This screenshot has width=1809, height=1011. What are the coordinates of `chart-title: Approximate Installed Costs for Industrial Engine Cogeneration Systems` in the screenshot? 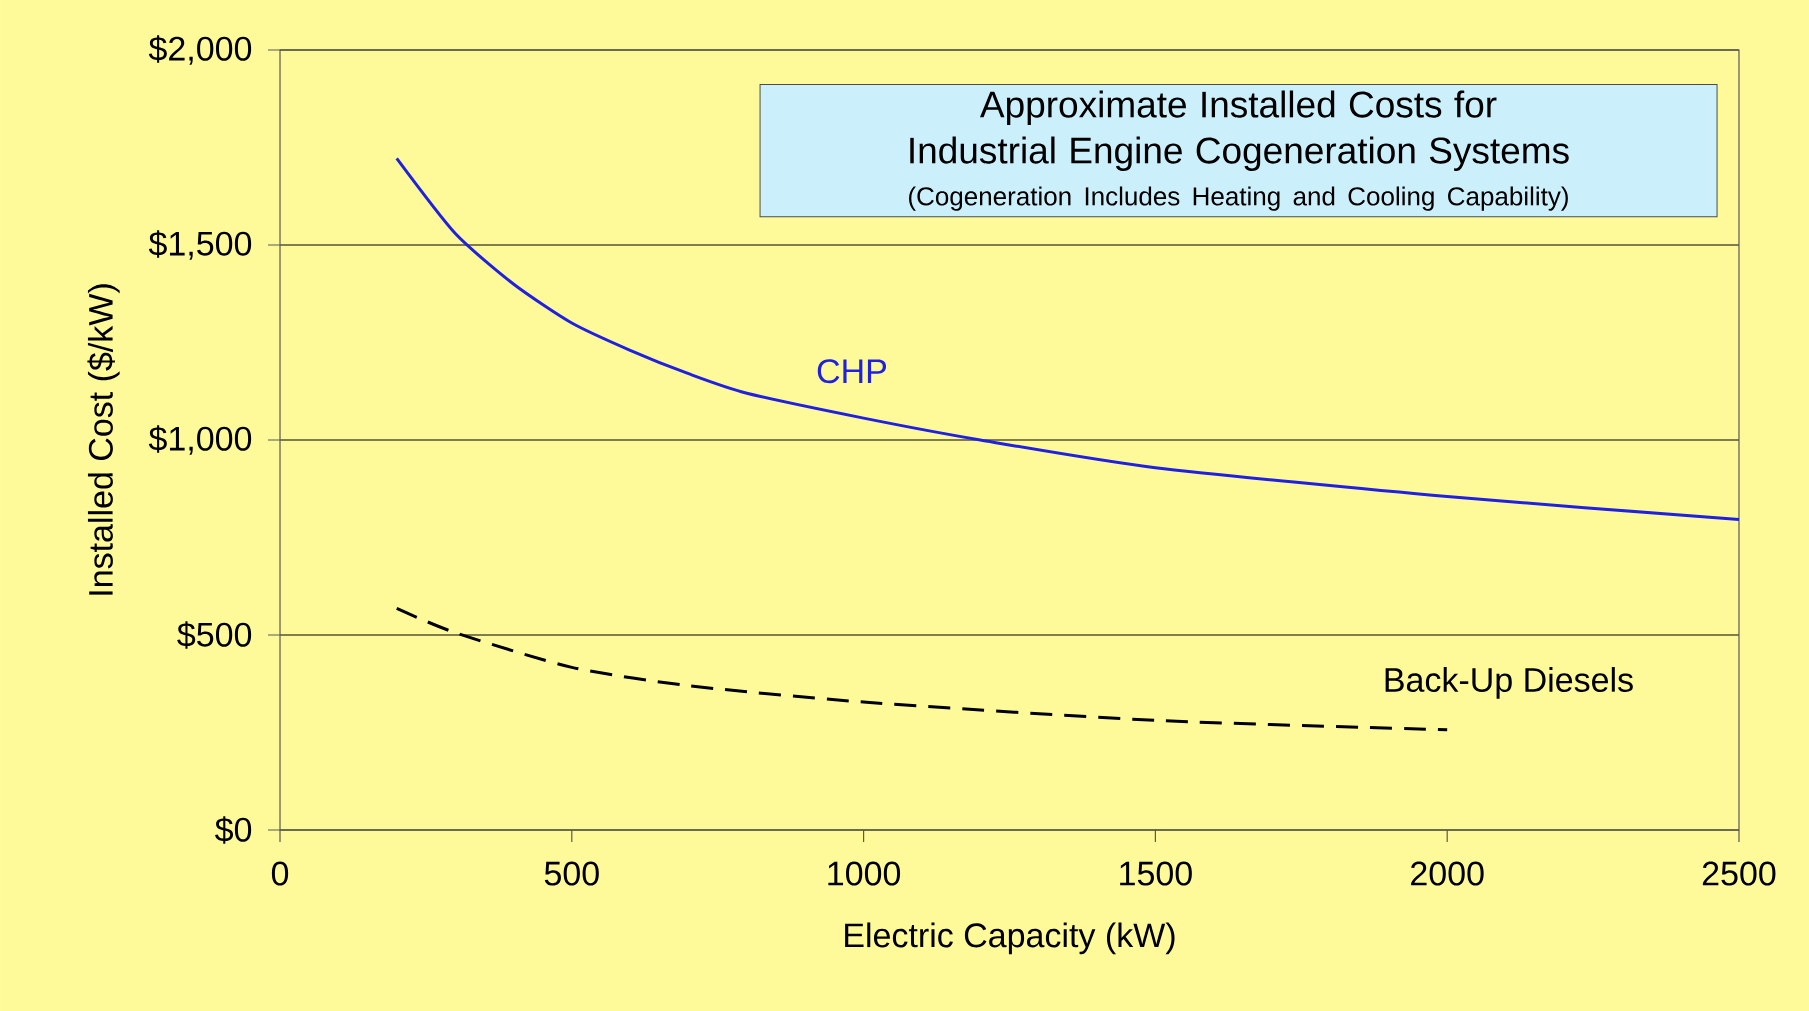 It's located at (1239, 130).